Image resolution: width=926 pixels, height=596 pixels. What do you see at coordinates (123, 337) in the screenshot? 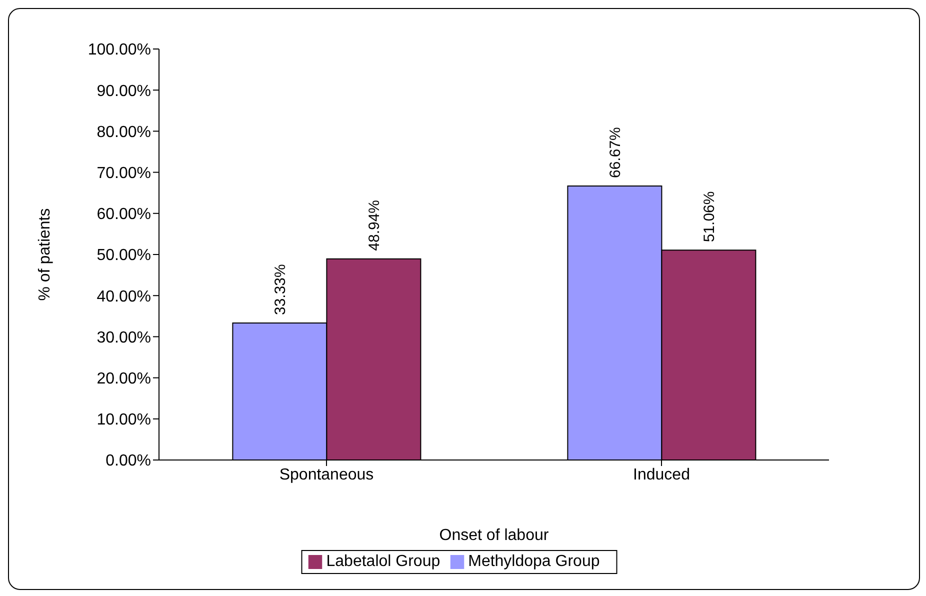
I see `y-tick-label: 30.00%` at bounding box center [123, 337].